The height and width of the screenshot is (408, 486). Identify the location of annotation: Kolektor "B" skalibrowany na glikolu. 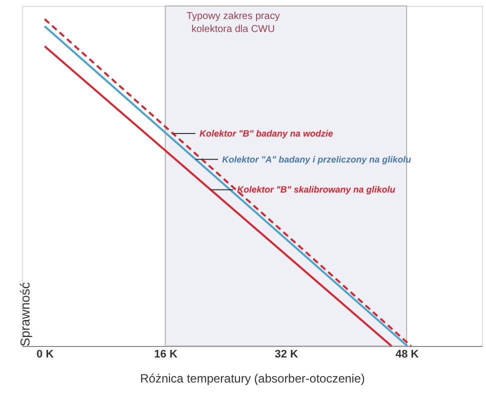
(316, 189).